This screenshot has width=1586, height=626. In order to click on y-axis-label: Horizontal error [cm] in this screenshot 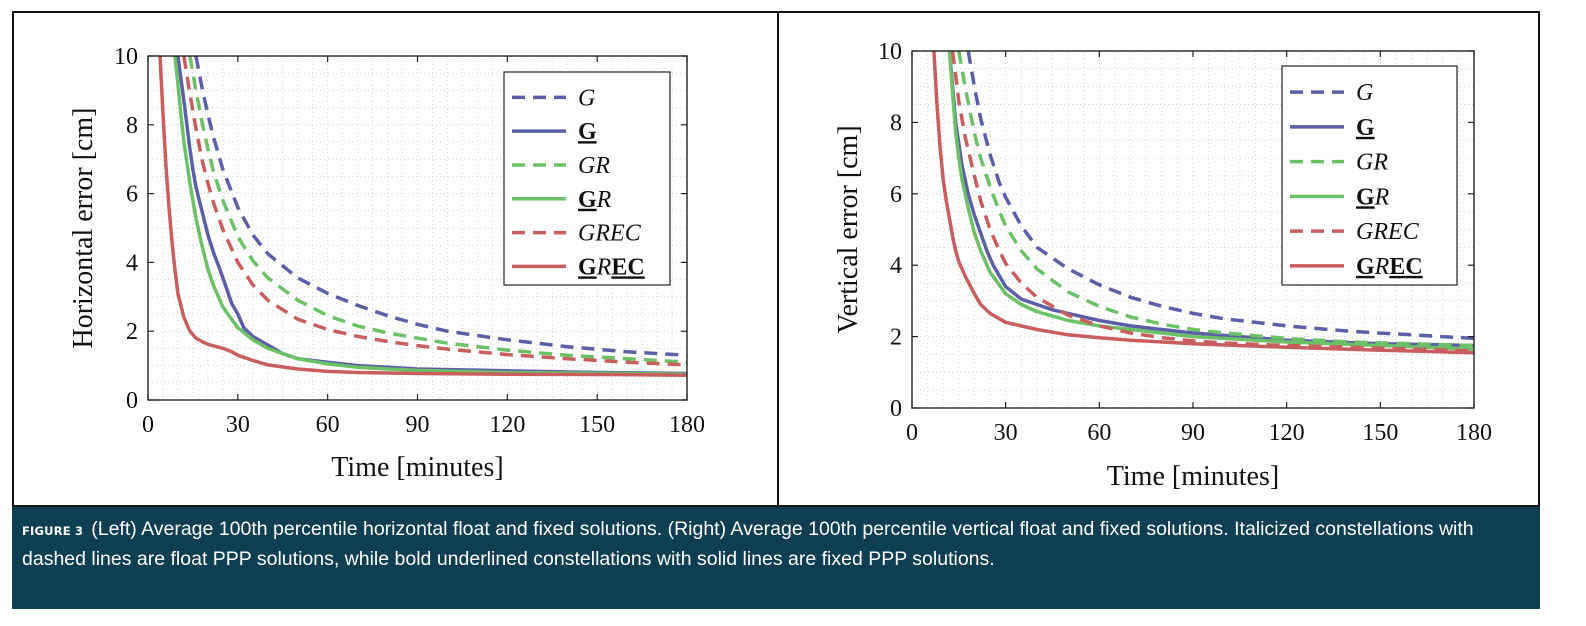, I will do `click(83, 228)`.